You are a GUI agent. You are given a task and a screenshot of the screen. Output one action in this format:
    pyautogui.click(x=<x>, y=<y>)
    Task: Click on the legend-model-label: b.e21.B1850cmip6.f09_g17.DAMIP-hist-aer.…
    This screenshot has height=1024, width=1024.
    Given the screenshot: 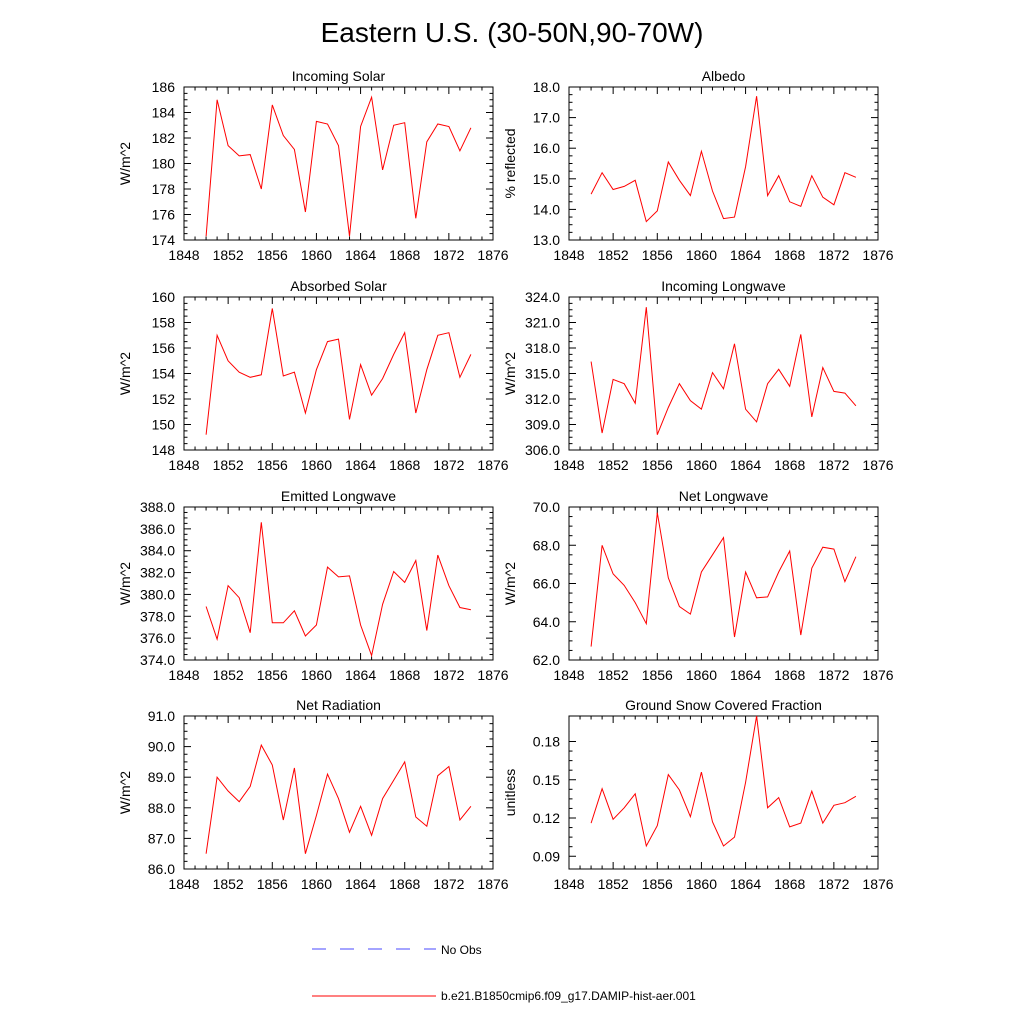 What is the action you would take?
    pyautogui.click(x=568, y=996)
    